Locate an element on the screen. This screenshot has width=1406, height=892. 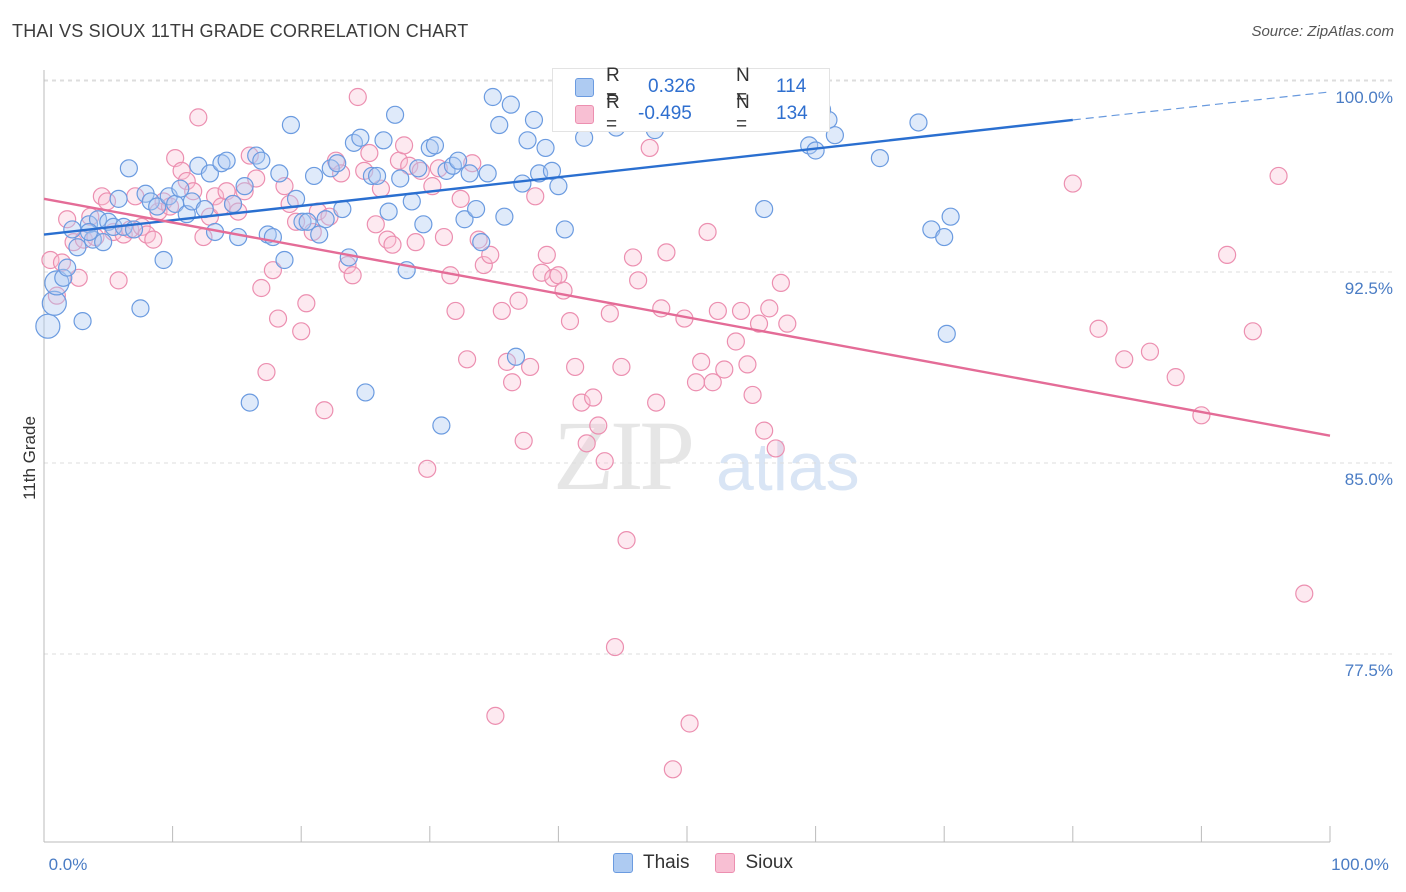
r-value: 0.326 is located at coordinates (672, 86).